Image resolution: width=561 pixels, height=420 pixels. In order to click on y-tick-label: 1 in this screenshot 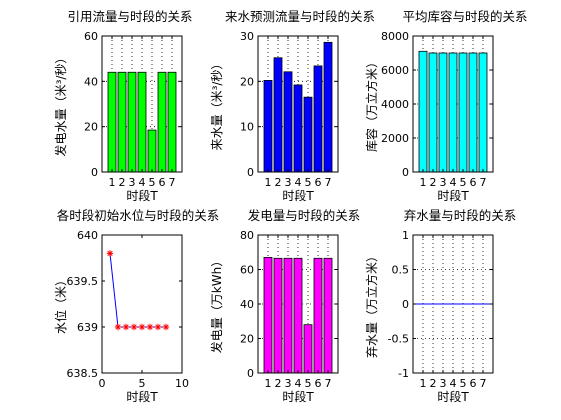, I will do `click(405, 235)`.